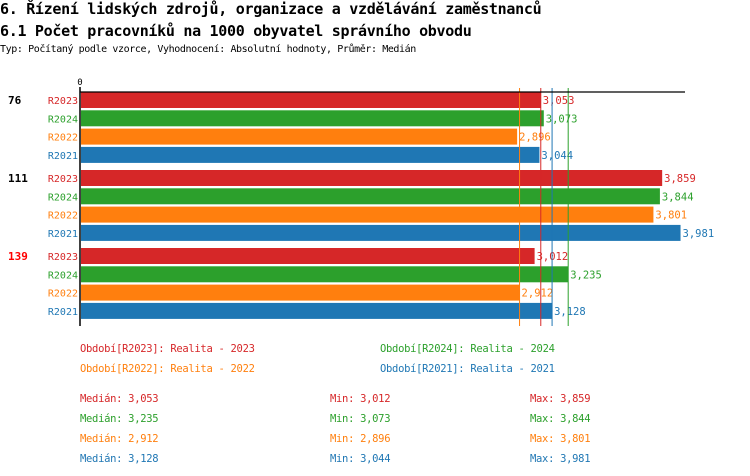 Image resolution: width=750 pixels, height=476 pixels. I want to click on stat-median: Medián: 2,912, so click(119, 439).